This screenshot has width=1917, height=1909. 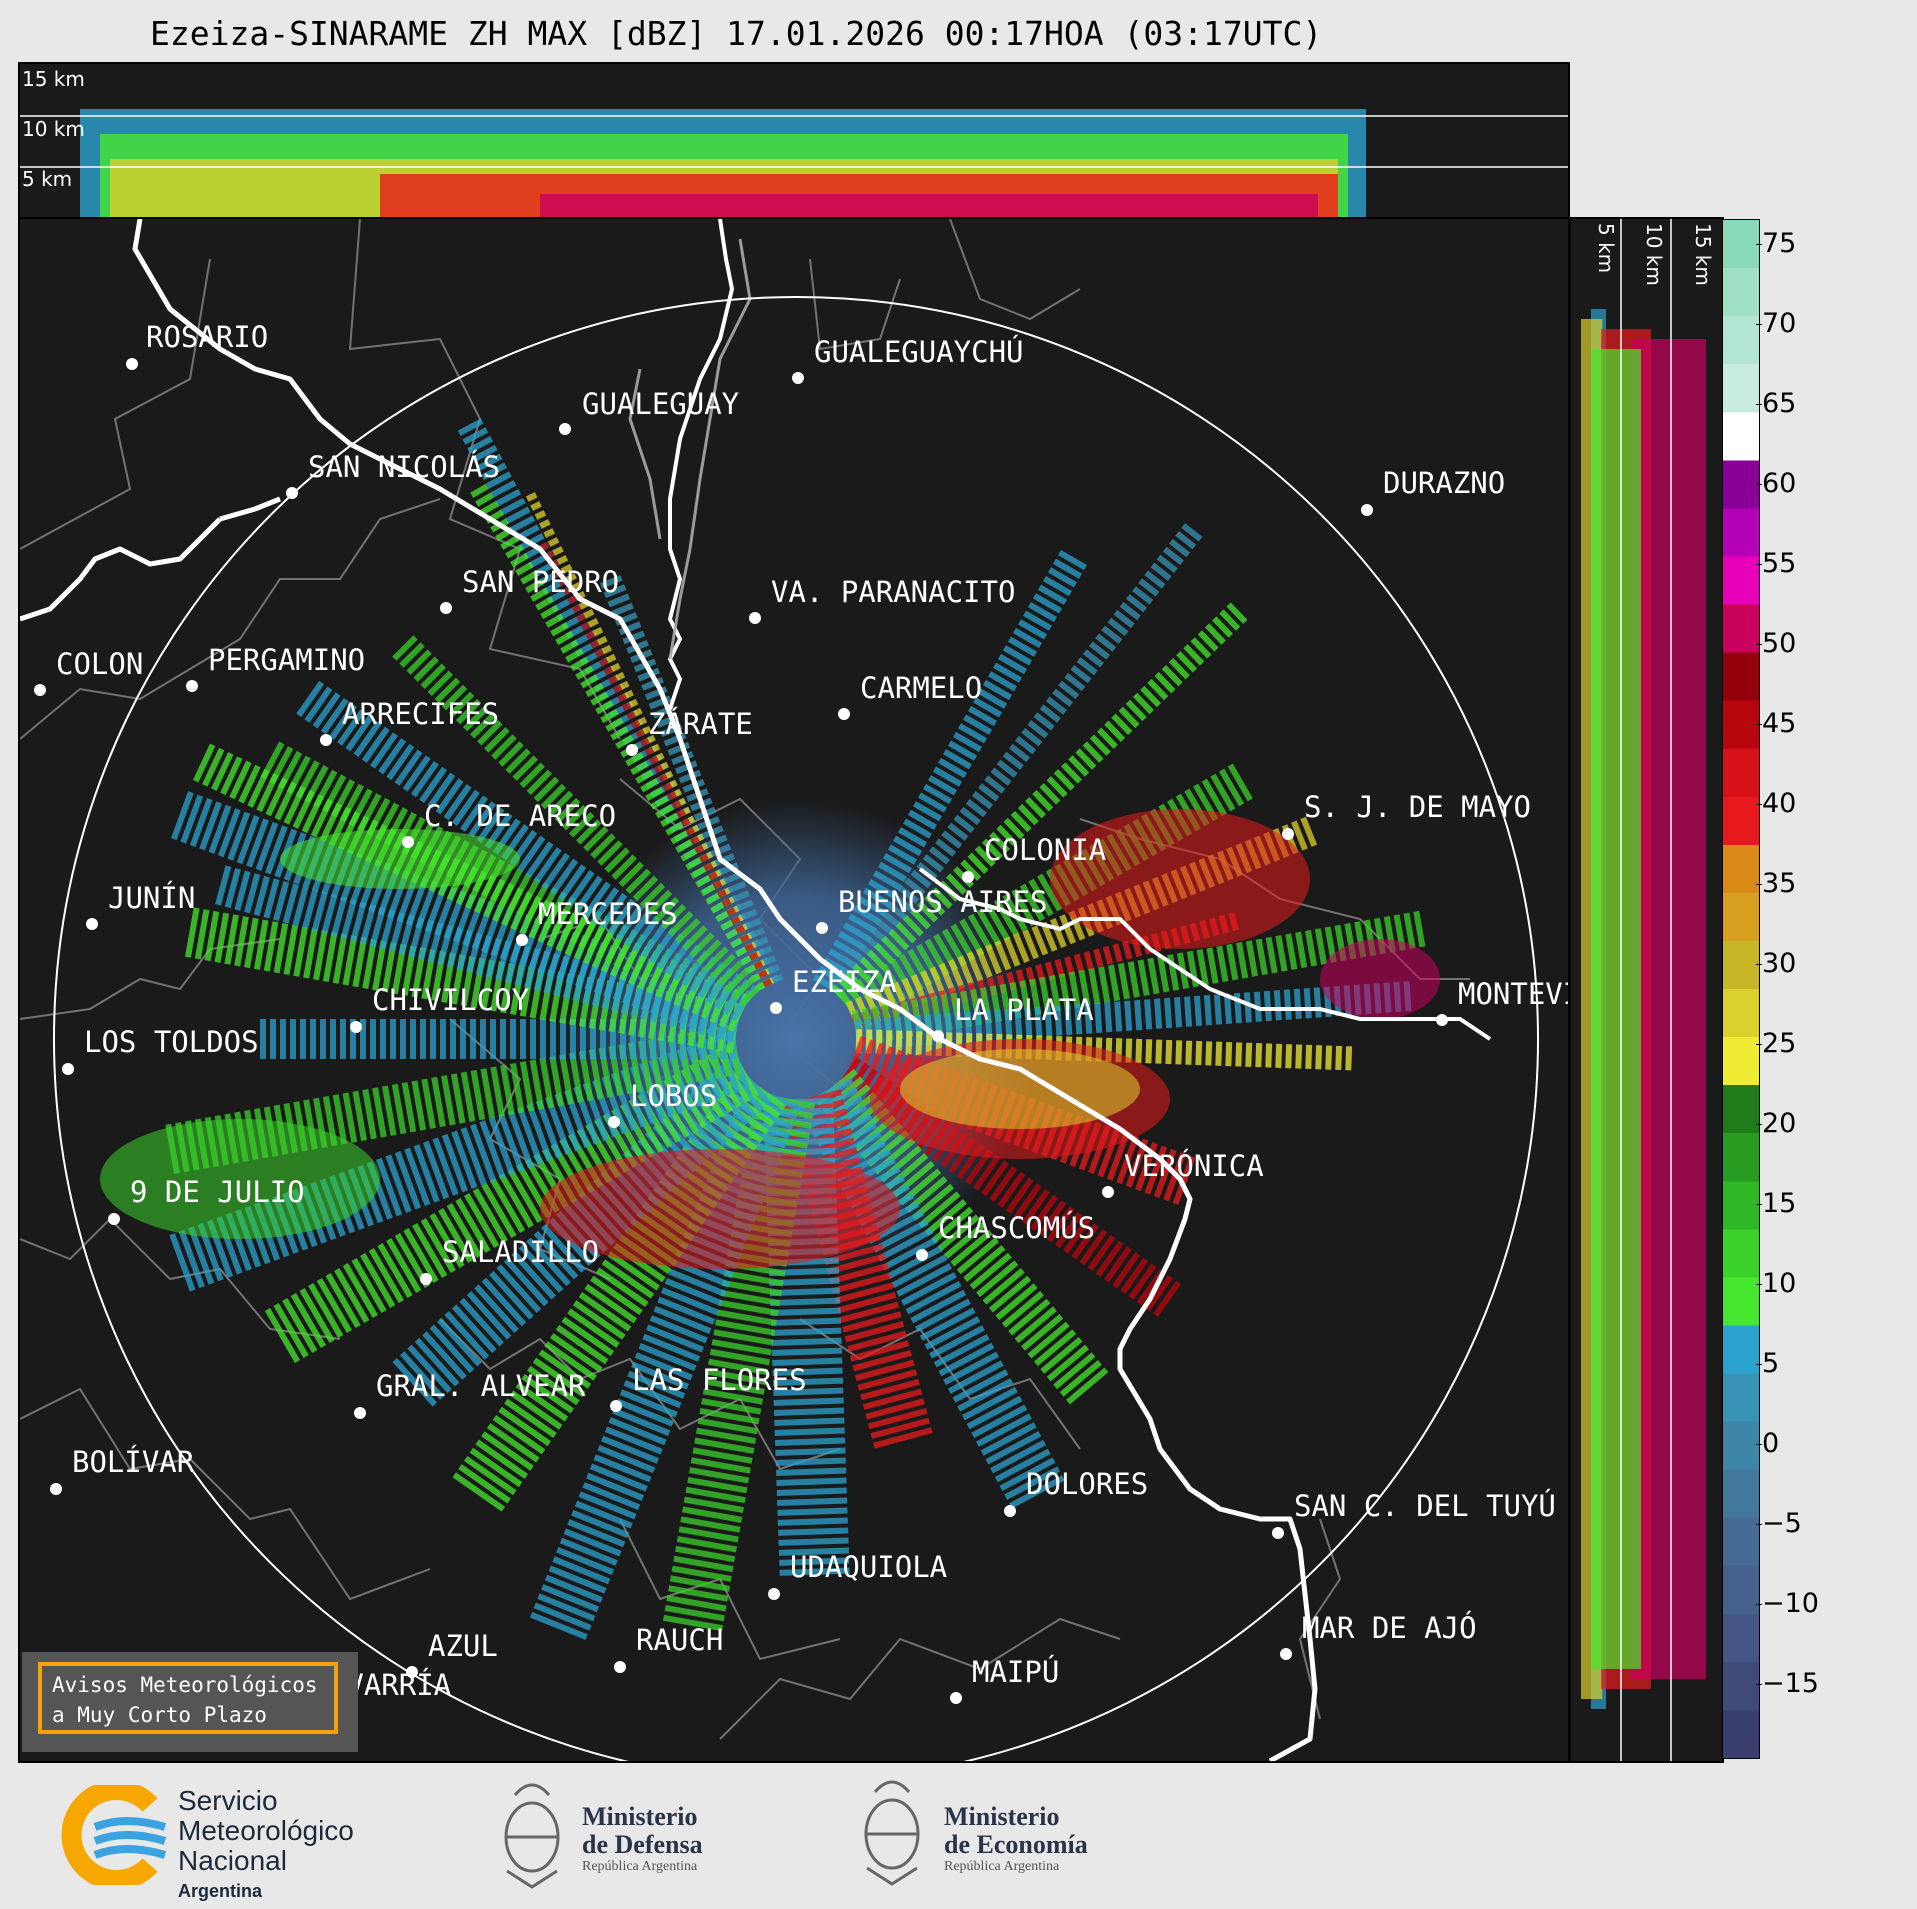 I want to click on economia-line2: de Economía, so click(x=1016, y=1844).